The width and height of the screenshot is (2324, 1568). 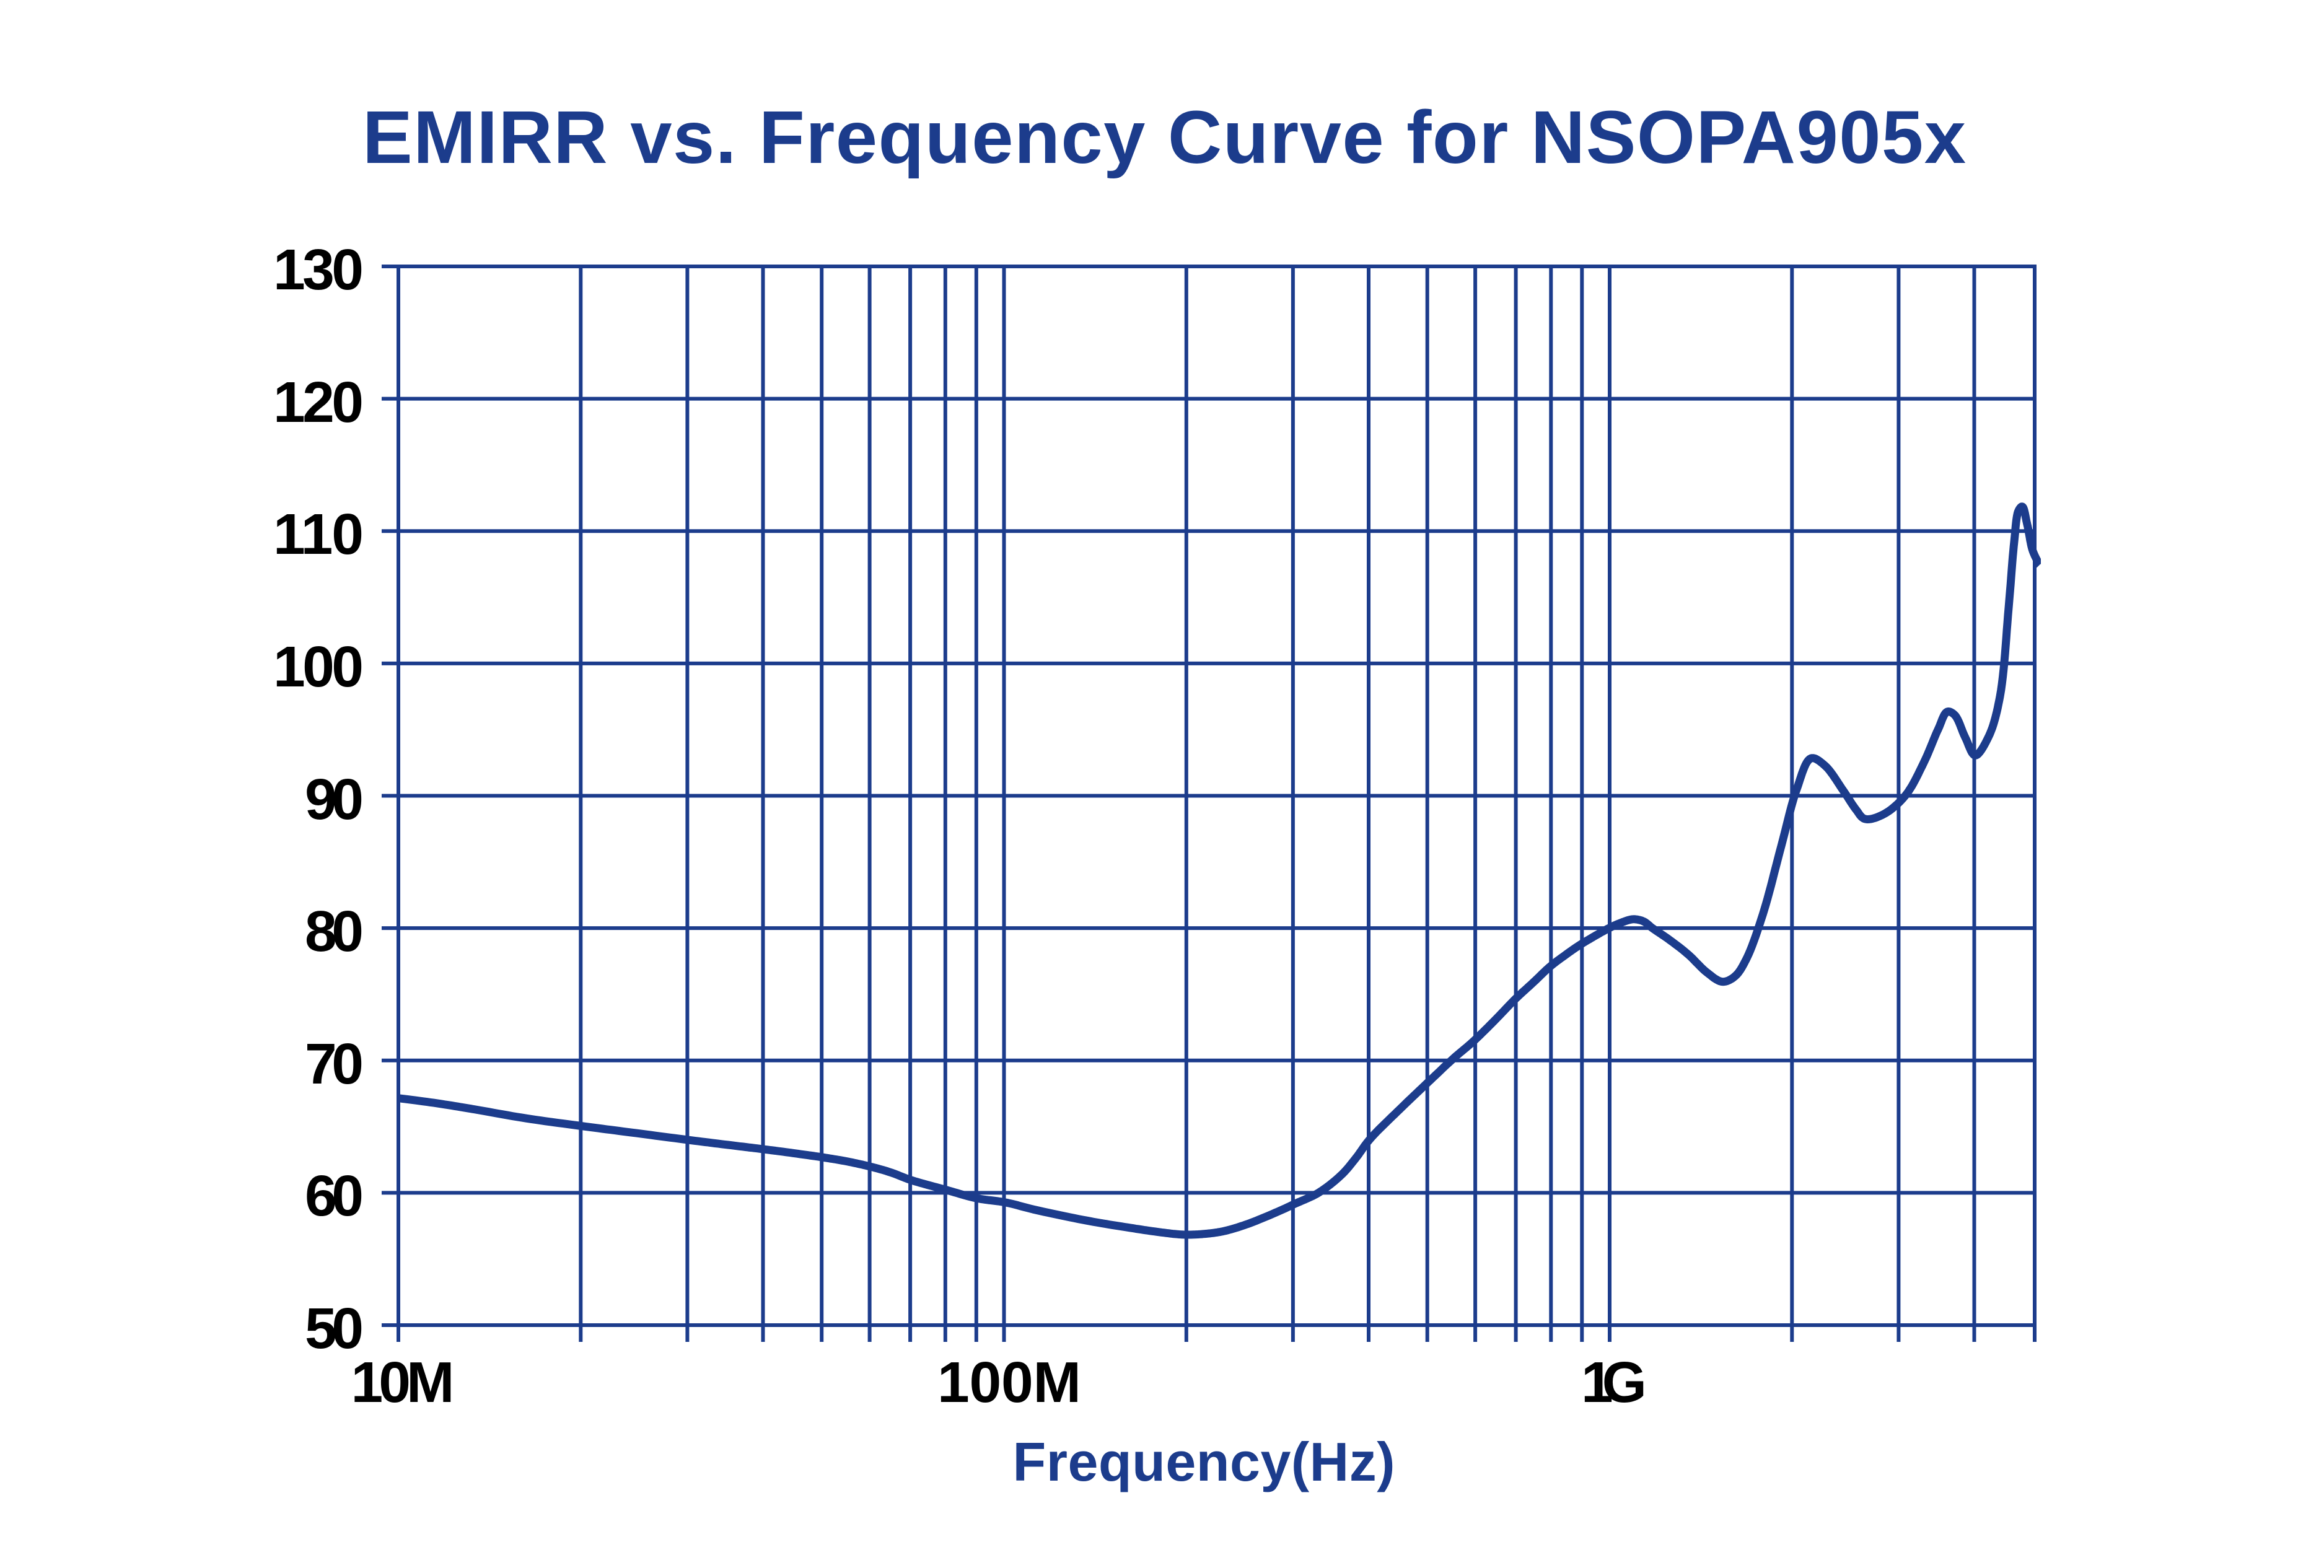 What do you see at coordinates (318, 666) in the screenshot?
I see `svg-text: 100` at bounding box center [318, 666].